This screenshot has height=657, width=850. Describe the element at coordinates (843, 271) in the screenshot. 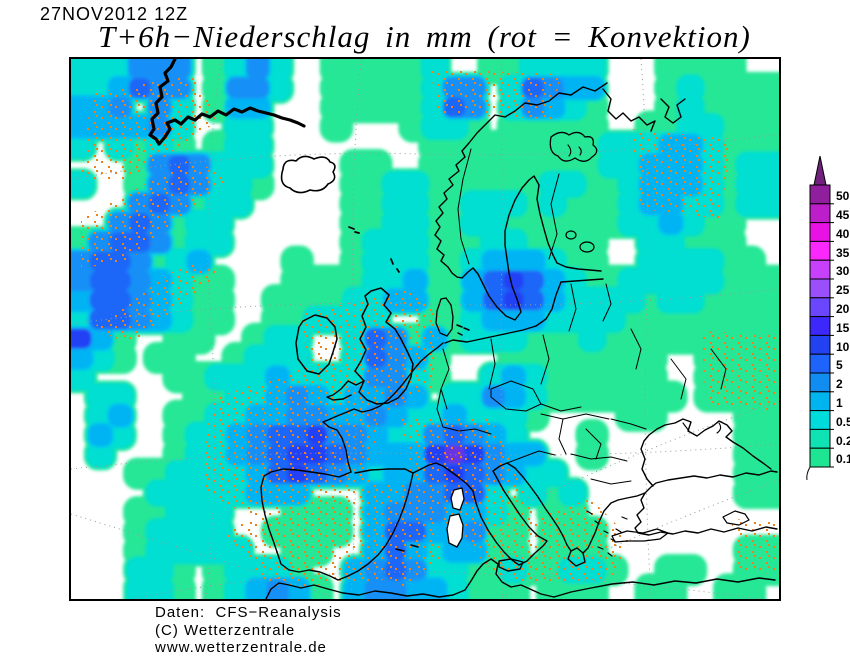

I see `svg-text: 30` at that location.